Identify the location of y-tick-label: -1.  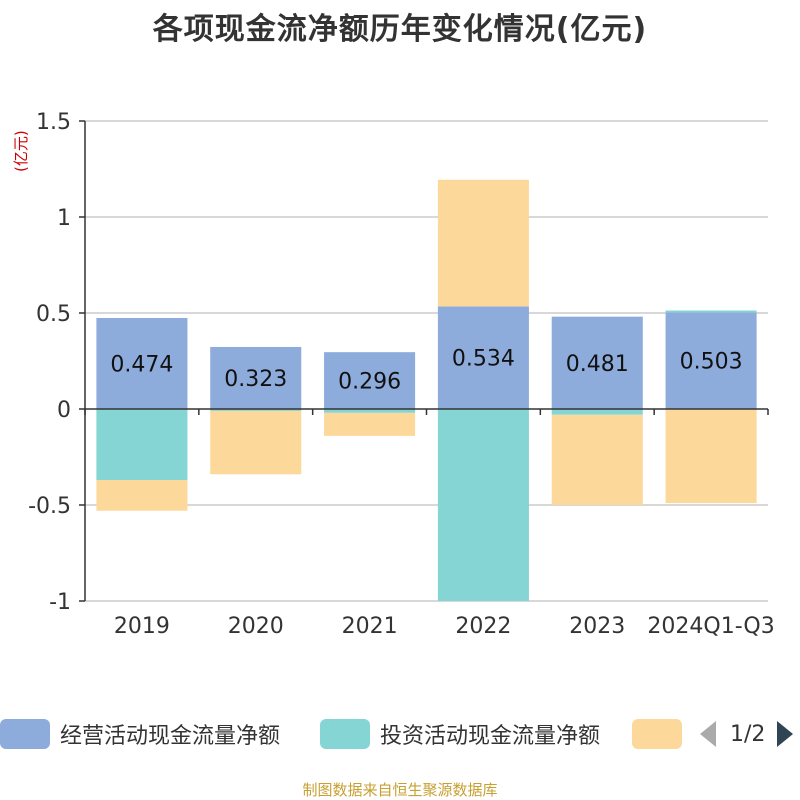
(60, 602).